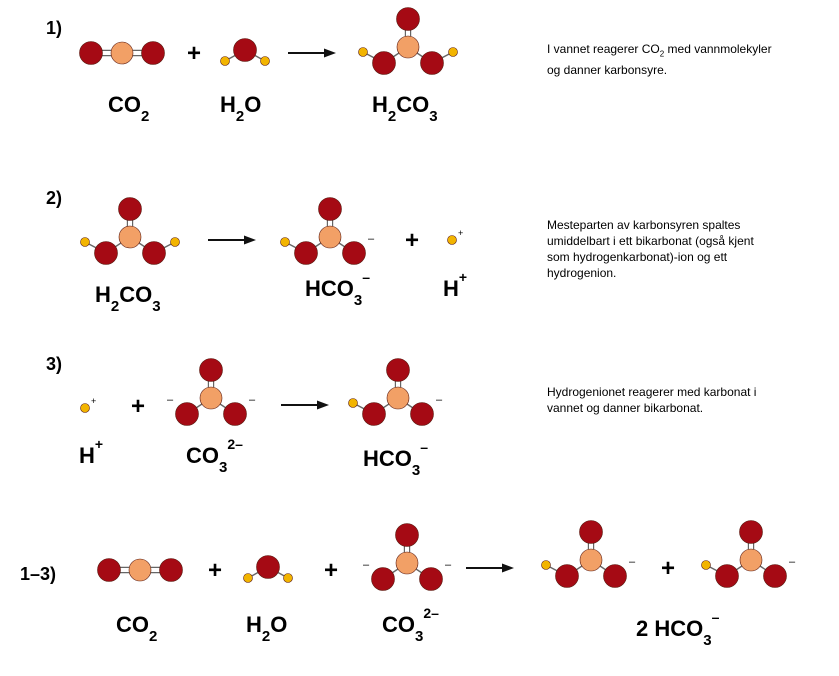  I want to click on step-number: 2), so click(54, 198).